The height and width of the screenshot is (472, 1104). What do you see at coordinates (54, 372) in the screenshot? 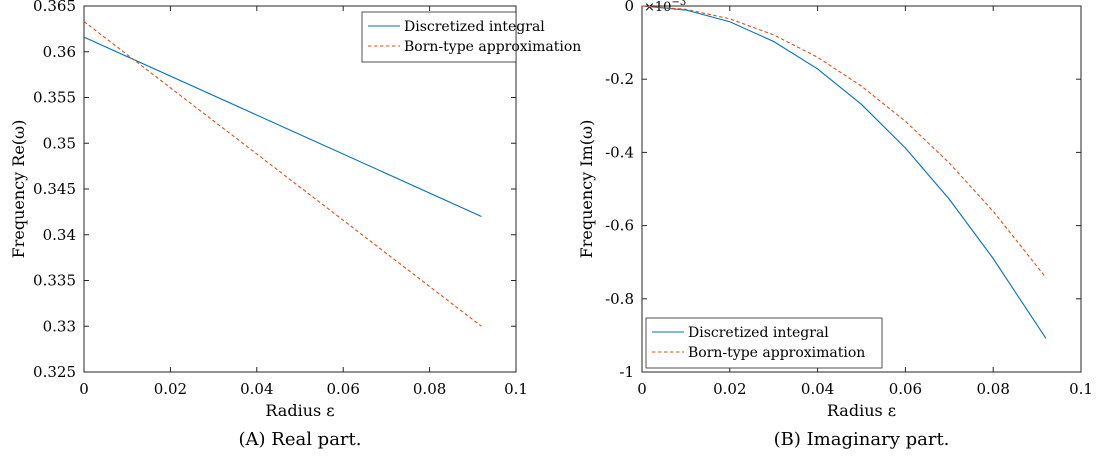
I see `y-tick-label: 0.325` at bounding box center [54, 372].